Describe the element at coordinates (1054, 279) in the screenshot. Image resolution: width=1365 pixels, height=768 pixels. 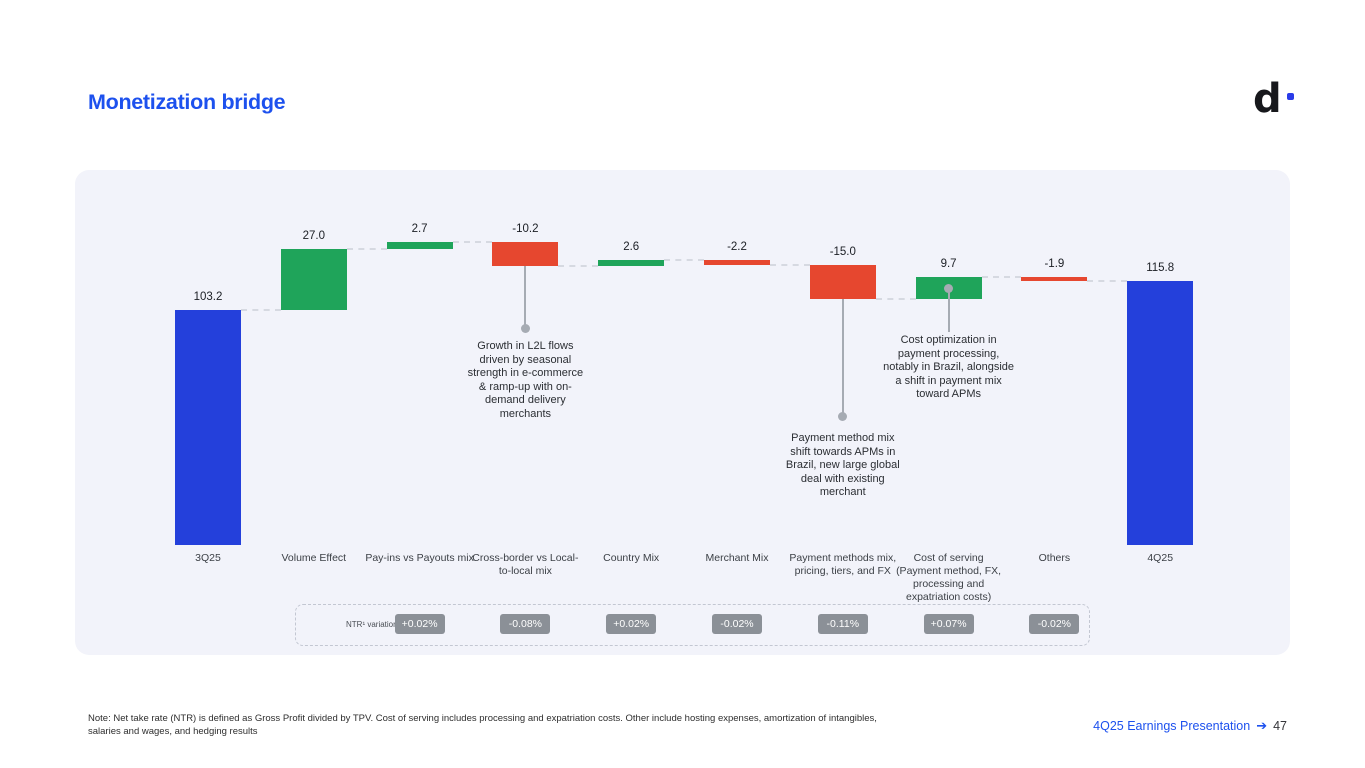
I see `bar-others` at that location.